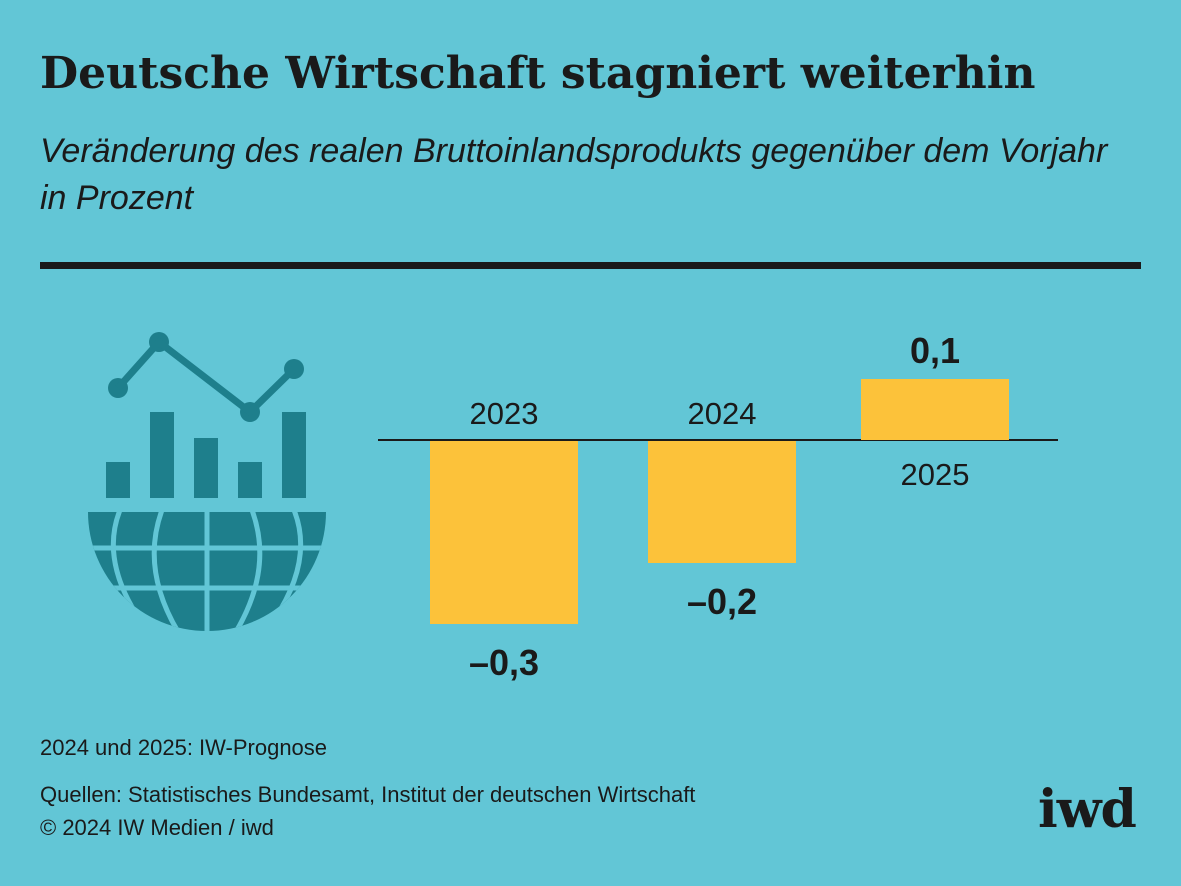 The image size is (1181, 886). I want to click on bar-2025, so click(935, 409).